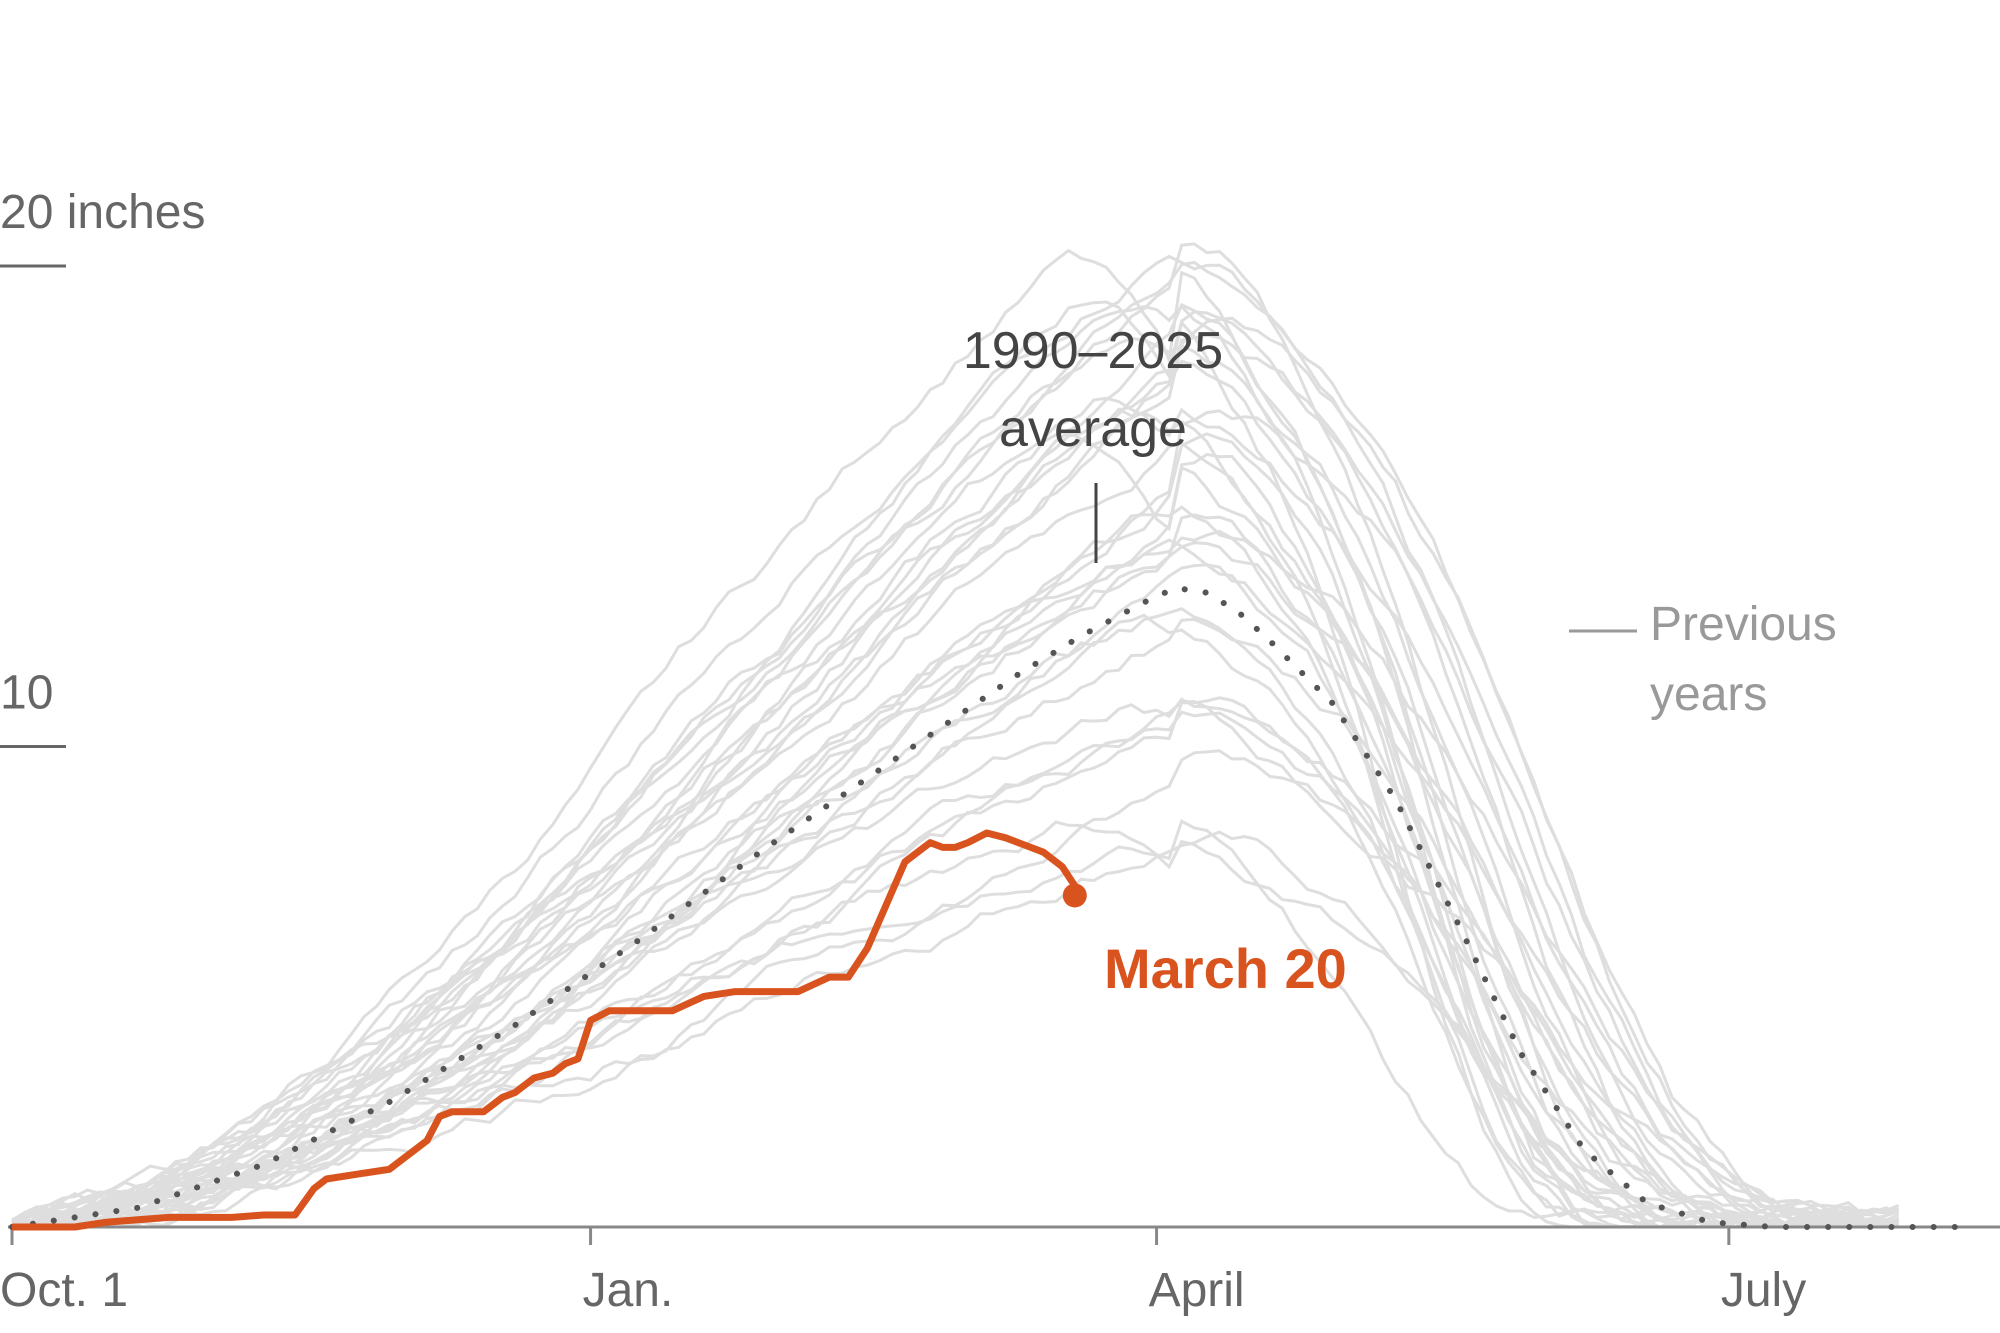 Image resolution: width=2000 pixels, height=1333 pixels. What do you see at coordinates (1197, 1290) in the screenshot?
I see `x-tick-label: April` at bounding box center [1197, 1290].